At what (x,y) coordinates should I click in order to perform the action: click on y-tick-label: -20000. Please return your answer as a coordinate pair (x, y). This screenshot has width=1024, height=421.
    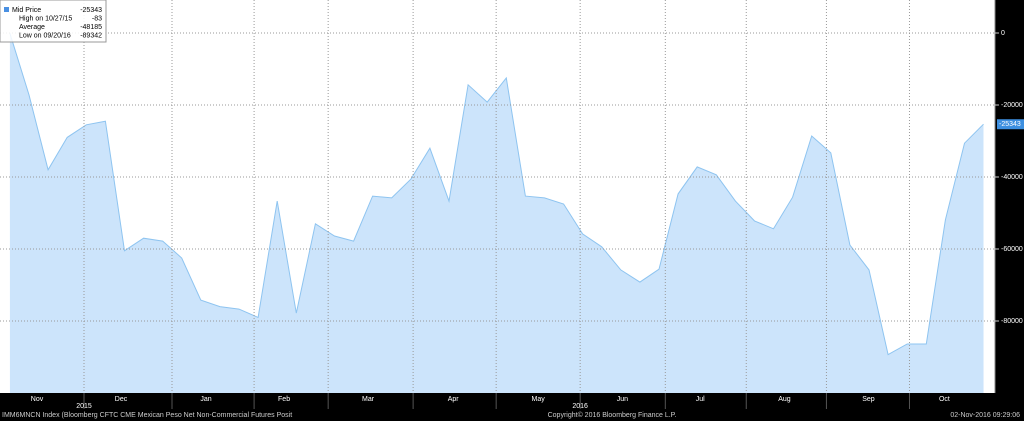
    Looking at the image, I should click on (1012, 105).